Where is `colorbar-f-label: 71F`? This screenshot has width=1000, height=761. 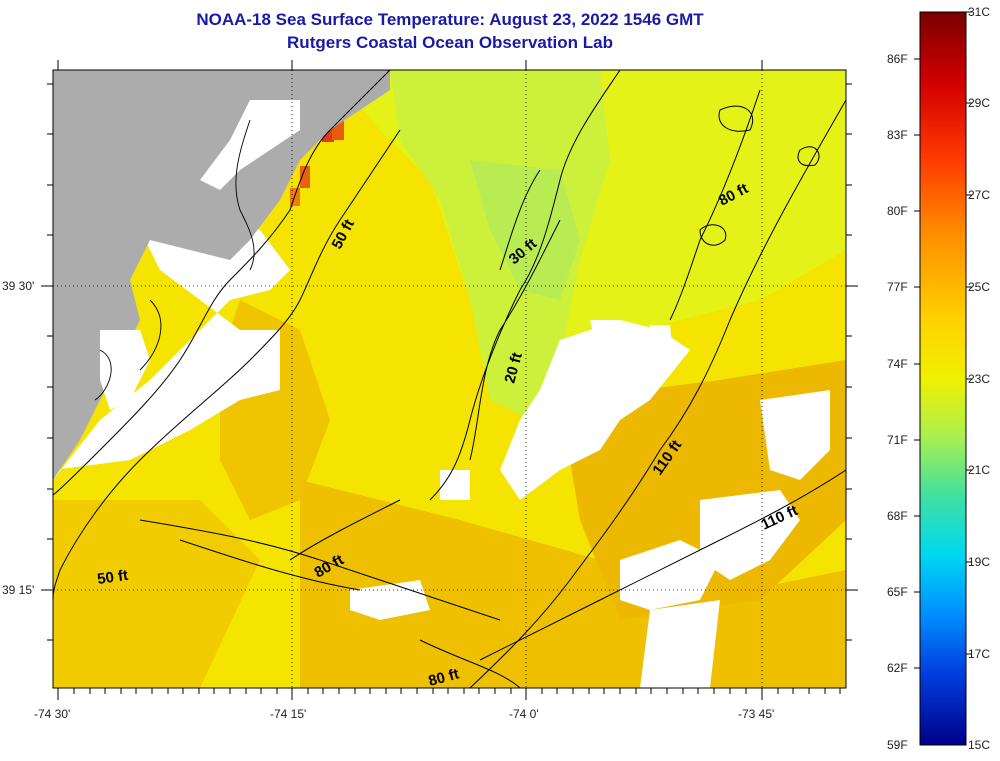 colorbar-f-label: 71F is located at coordinates (897, 440).